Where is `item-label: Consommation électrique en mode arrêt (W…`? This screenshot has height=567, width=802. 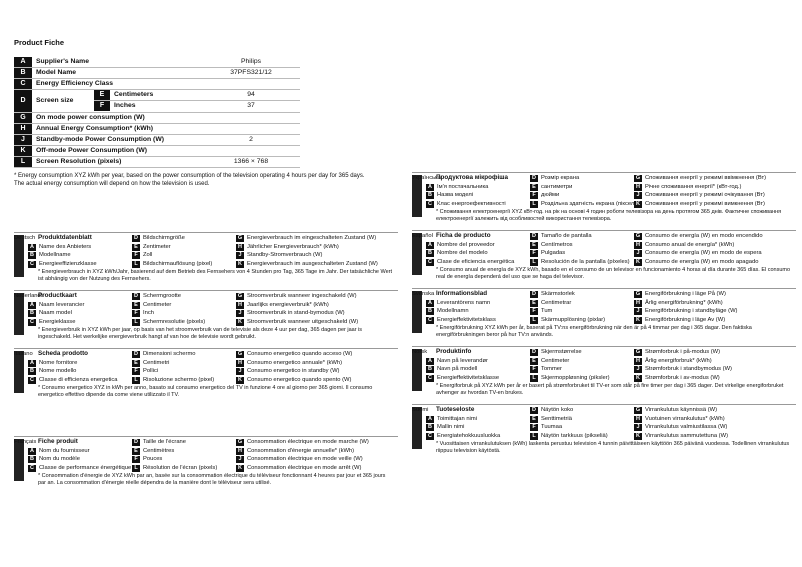 item-label: Consommation électrique en mode arrêt (W… is located at coordinates (304, 467).